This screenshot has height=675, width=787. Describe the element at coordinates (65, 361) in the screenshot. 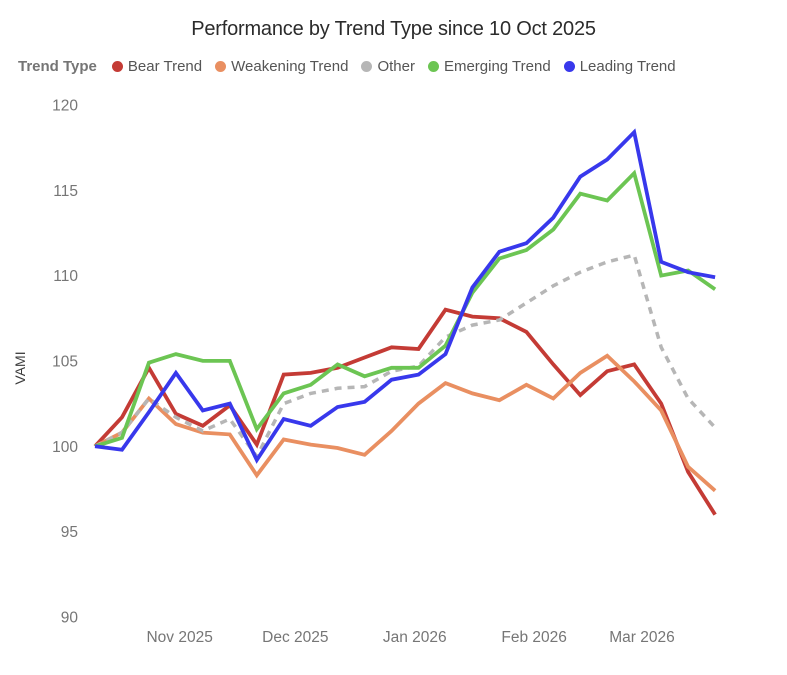

I see `y-axis-tick-label: 105` at that location.